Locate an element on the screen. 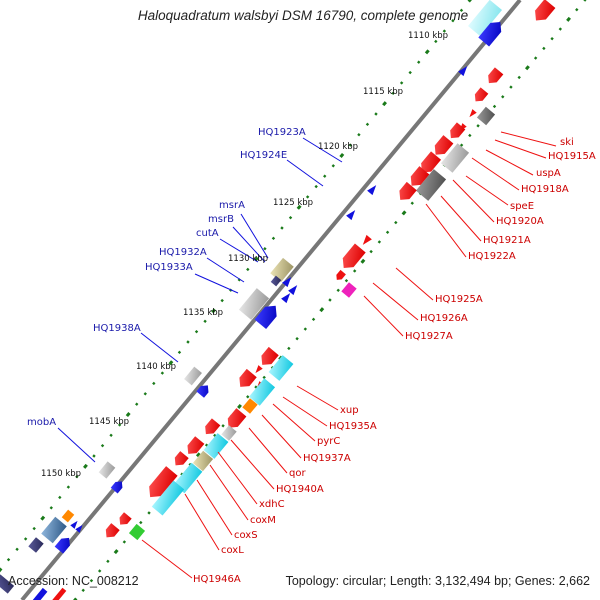 The width and height of the screenshot is (600, 600). gene-feature-green is located at coordinates (137, 532).